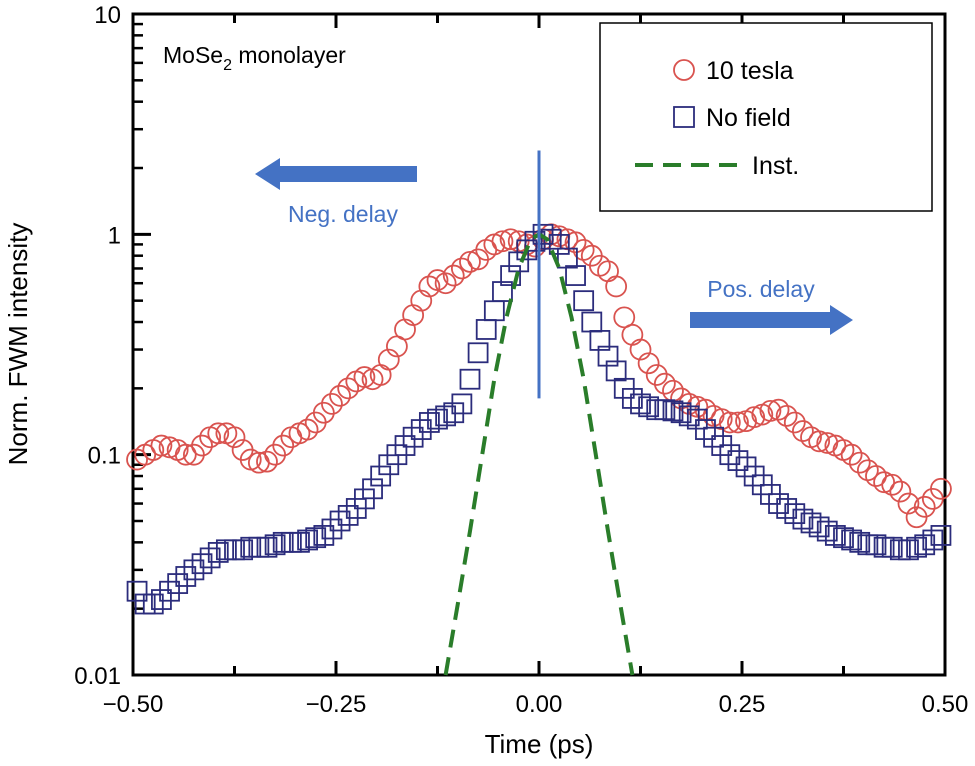  Describe the element at coordinates (343, 214) in the screenshot. I see `neg-delay-label: Neg. delay` at that location.